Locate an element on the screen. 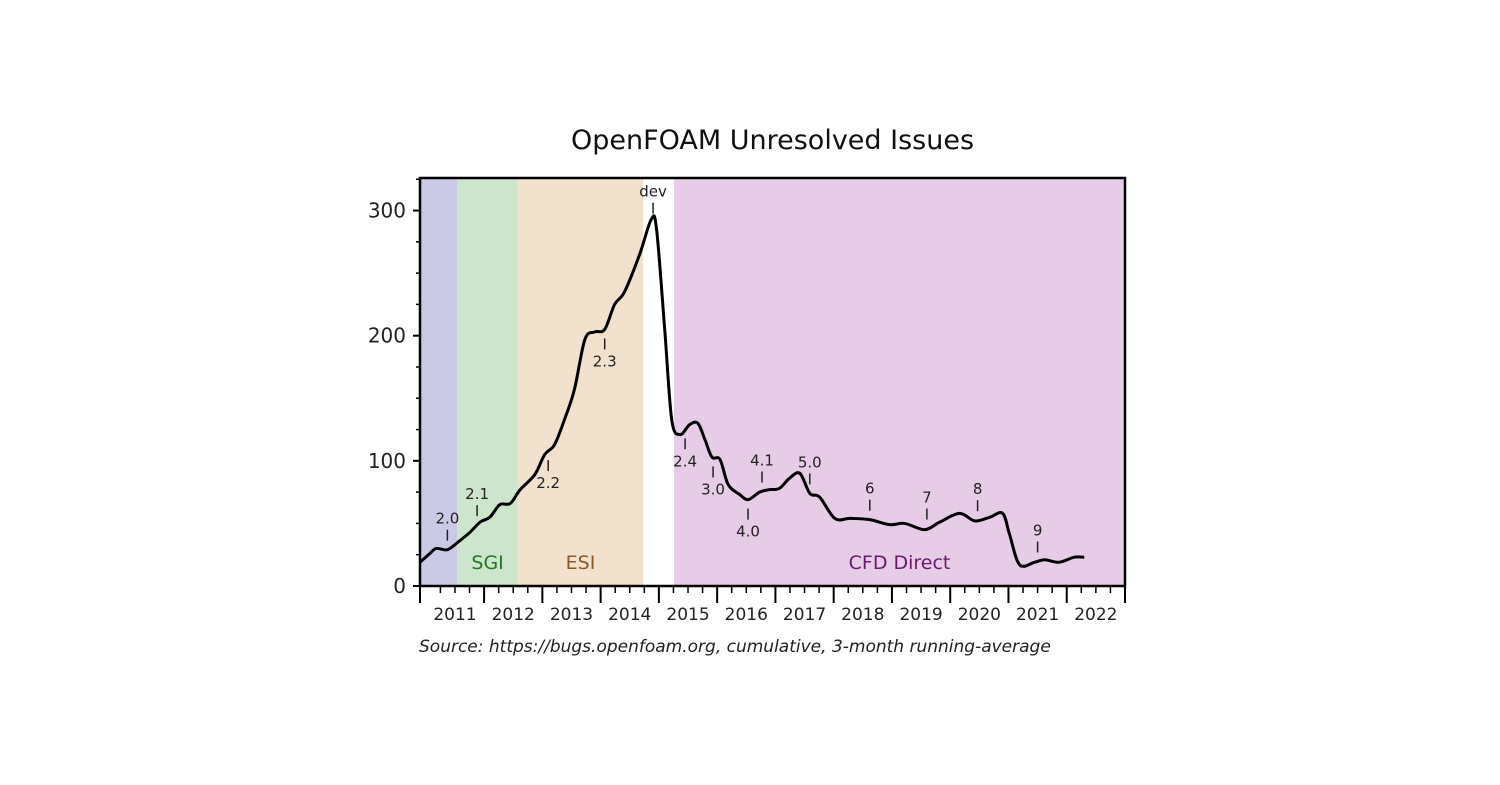 This screenshot has width=1500, height=785. annotation-label: 6 is located at coordinates (870, 489).